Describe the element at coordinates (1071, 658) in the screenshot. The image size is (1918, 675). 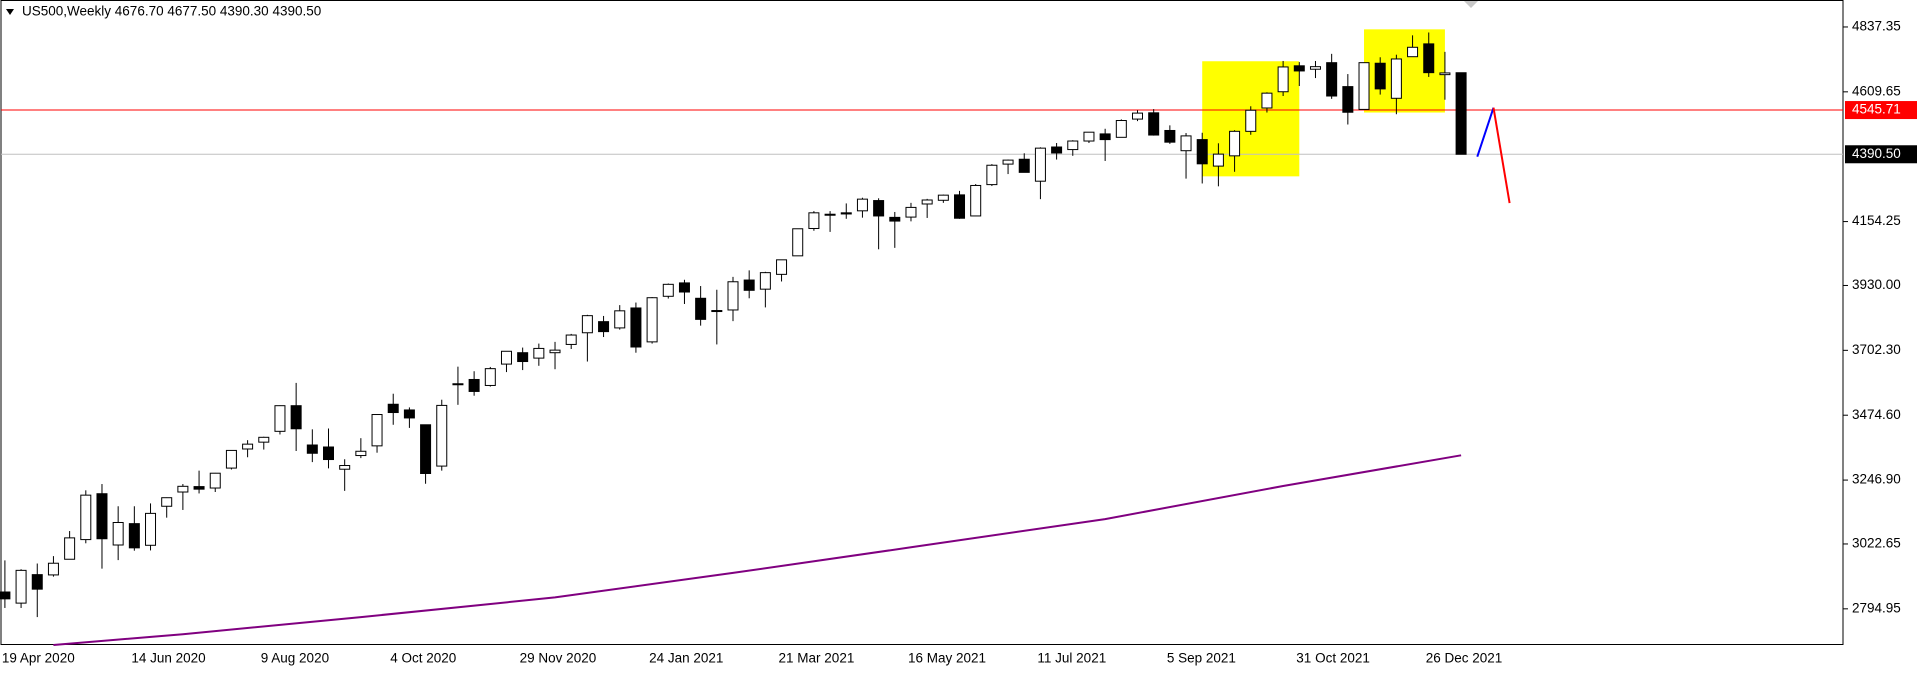
I see `x-tick-label: 11 Jul 2021` at that location.